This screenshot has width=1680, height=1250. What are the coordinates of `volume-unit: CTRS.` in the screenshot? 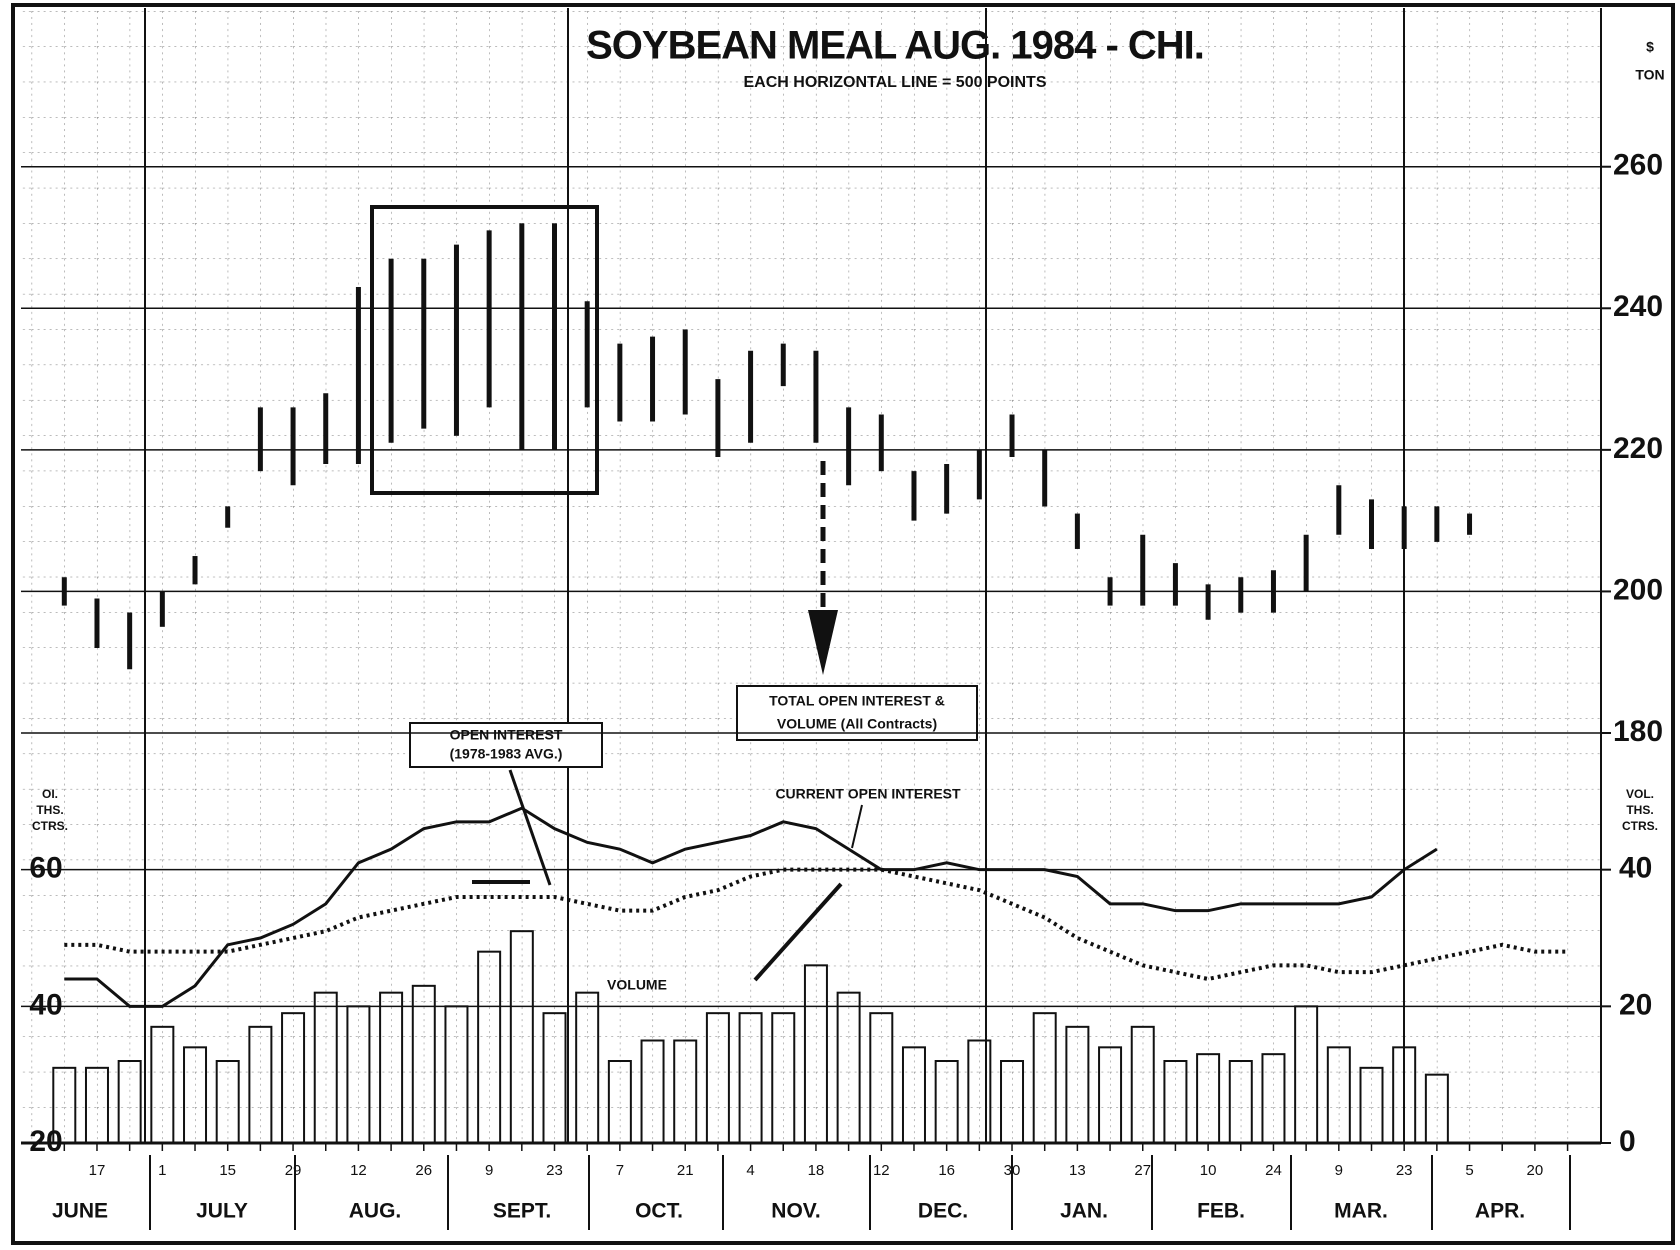 It's located at (1640, 826).